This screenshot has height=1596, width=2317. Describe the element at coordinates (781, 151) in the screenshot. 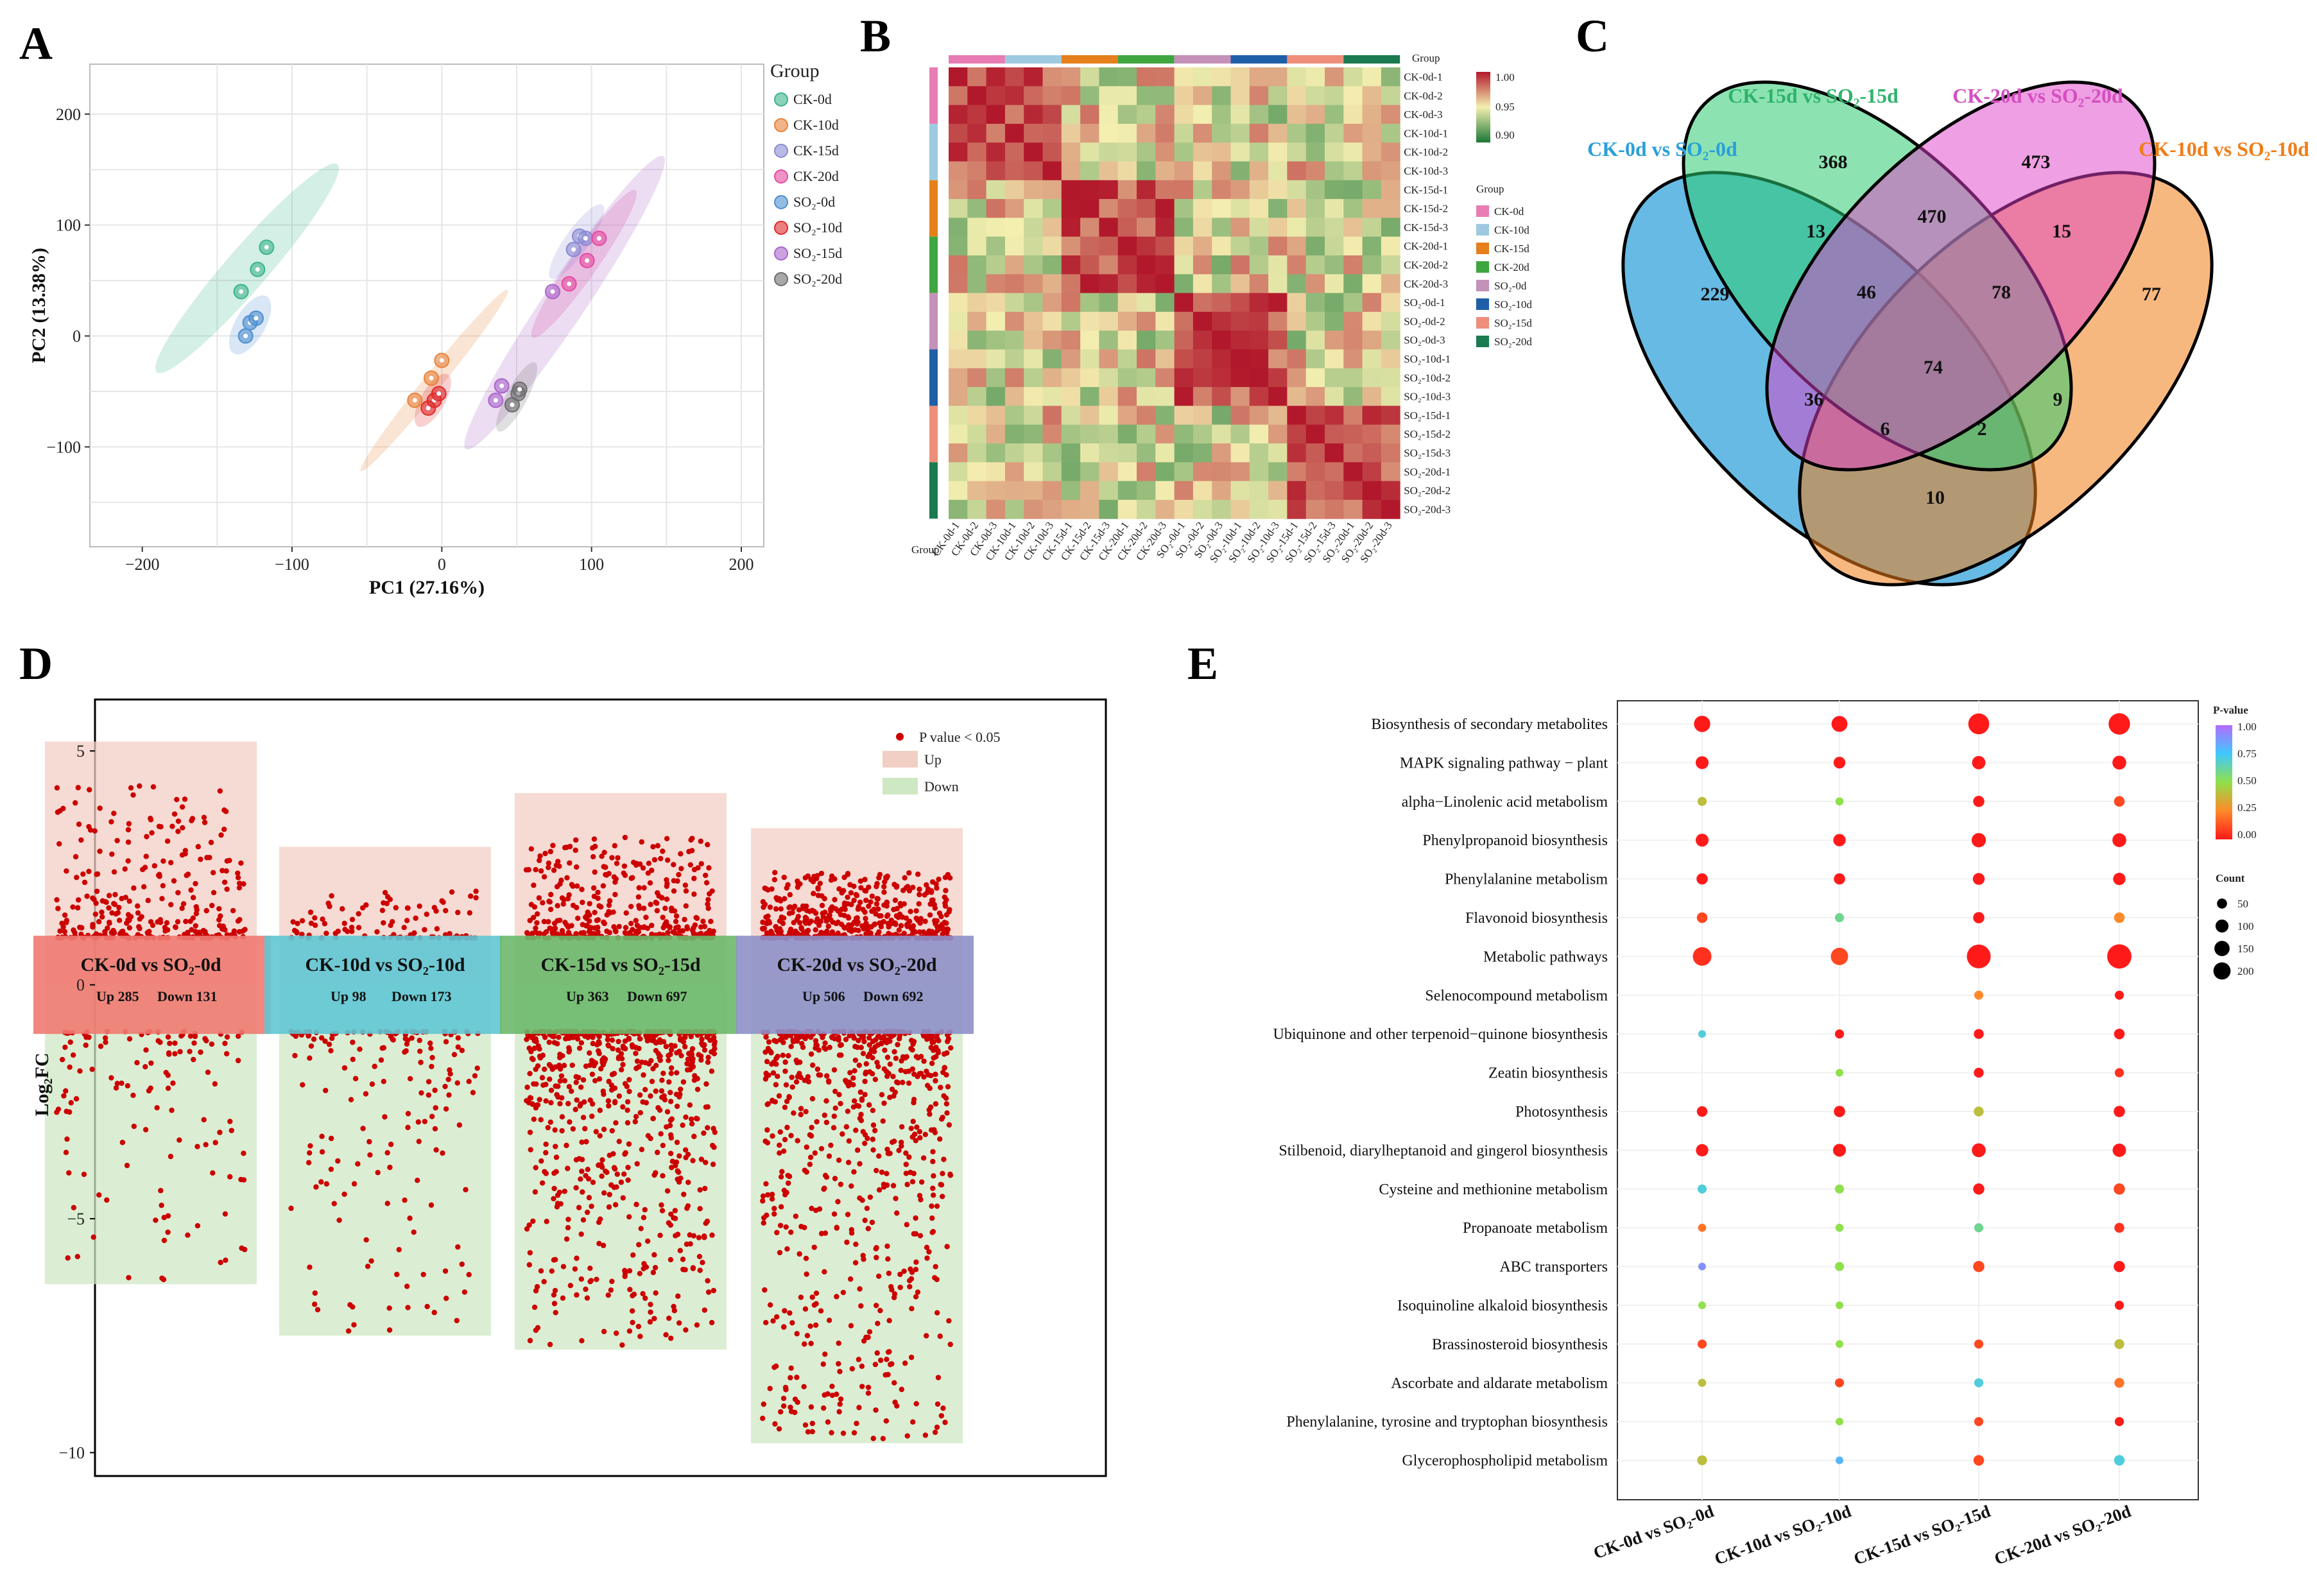

I see `pca-legend-marker` at that location.